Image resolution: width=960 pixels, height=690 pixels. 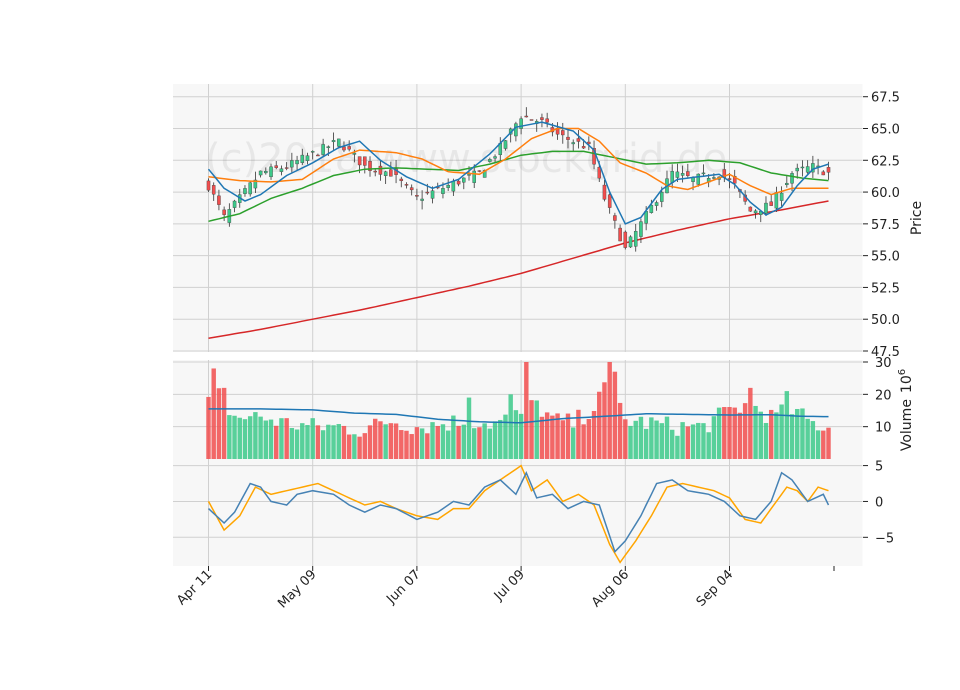 What do you see at coordinates (917, 218) in the screenshot?
I see `price-axis-title: Price` at bounding box center [917, 218].